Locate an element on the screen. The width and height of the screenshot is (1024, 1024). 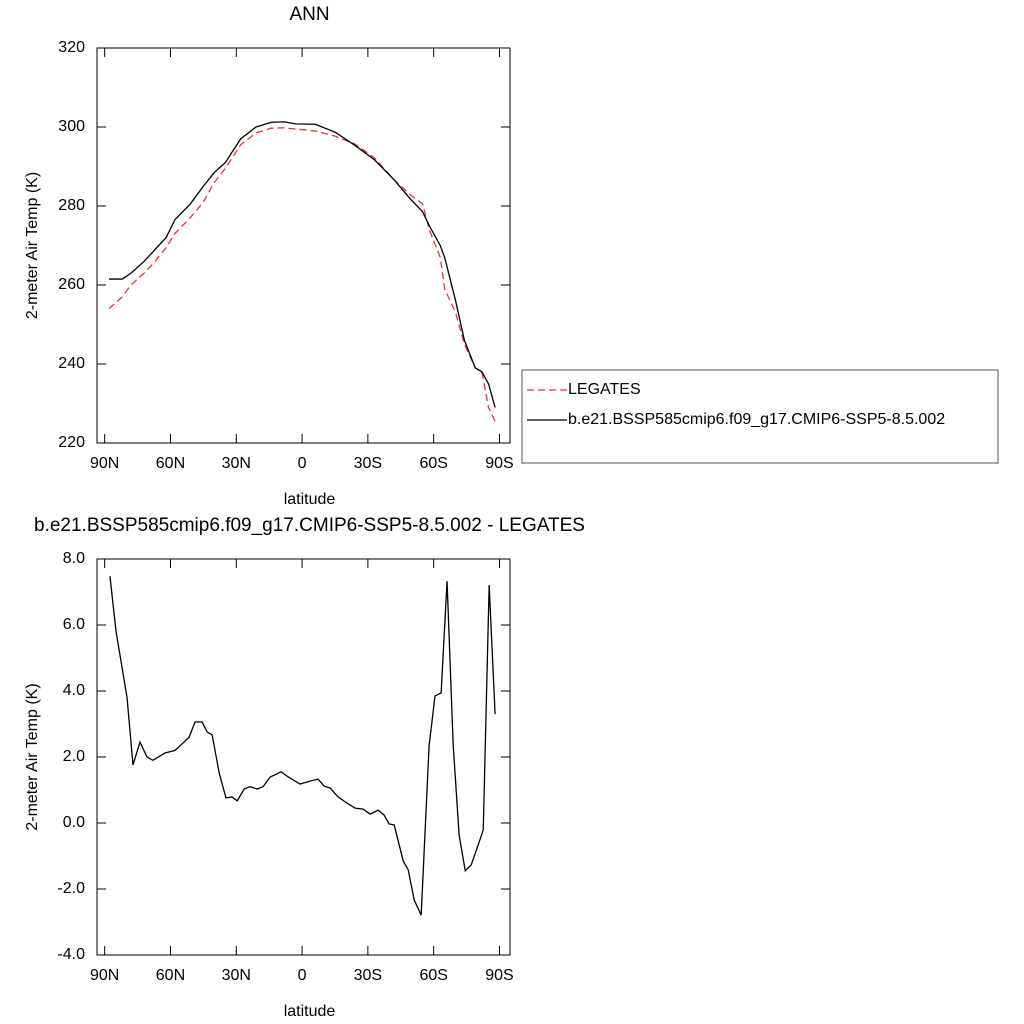
y-tick-label: 4.0 is located at coordinates (74, 690).